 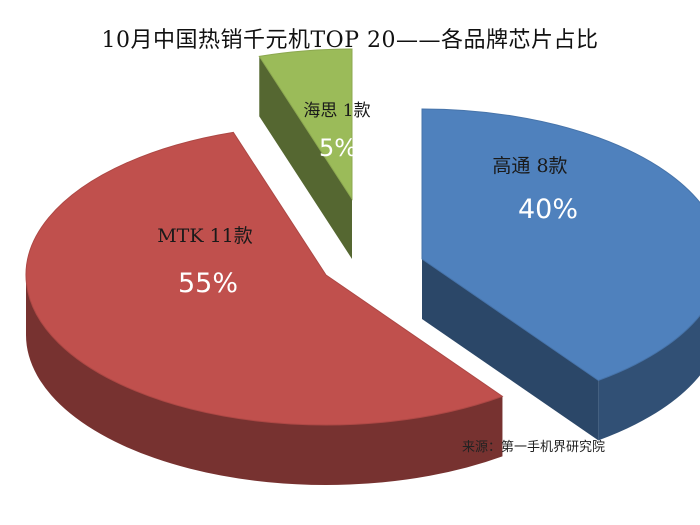 I want to click on slice-label-1: MTK 11款, so click(x=205, y=236).